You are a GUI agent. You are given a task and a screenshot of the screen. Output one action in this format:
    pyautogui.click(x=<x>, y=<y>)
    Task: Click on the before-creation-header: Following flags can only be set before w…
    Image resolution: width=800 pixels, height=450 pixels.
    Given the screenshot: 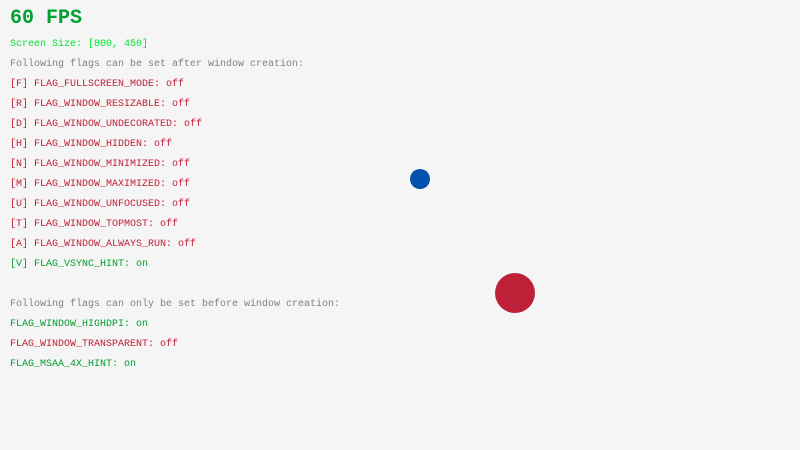 What is the action you would take?
    pyautogui.click(x=175, y=304)
    